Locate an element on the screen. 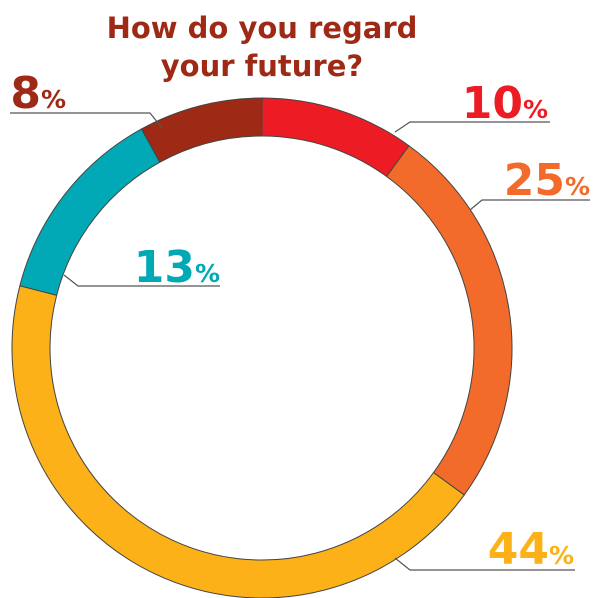 This screenshot has height=598, width=595. data-label: 44% is located at coordinates (531, 549).